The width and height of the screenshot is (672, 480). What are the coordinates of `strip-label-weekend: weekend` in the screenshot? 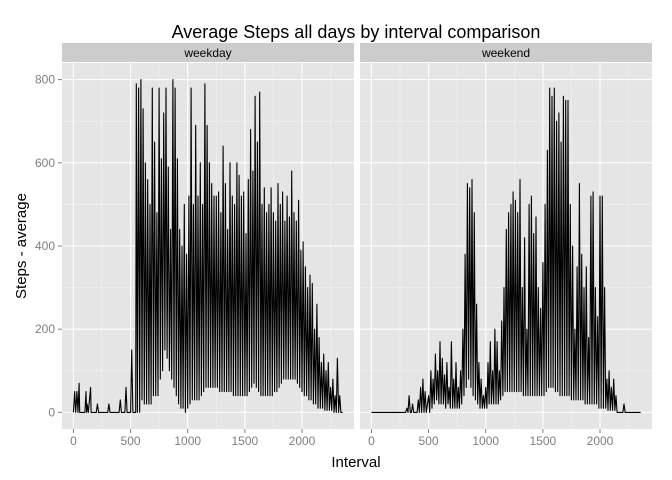 It's located at (505, 53).